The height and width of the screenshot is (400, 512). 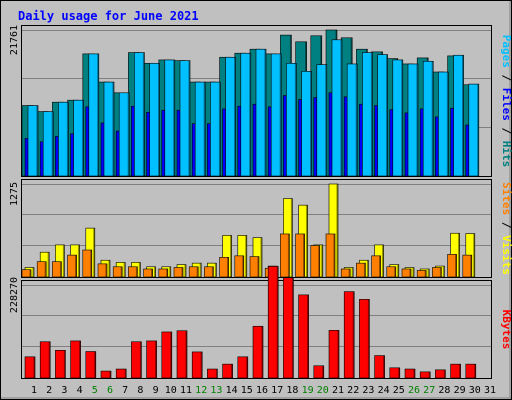 What do you see at coordinates (475, 390) in the screenshot?
I see `day-label: 30` at bounding box center [475, 390].